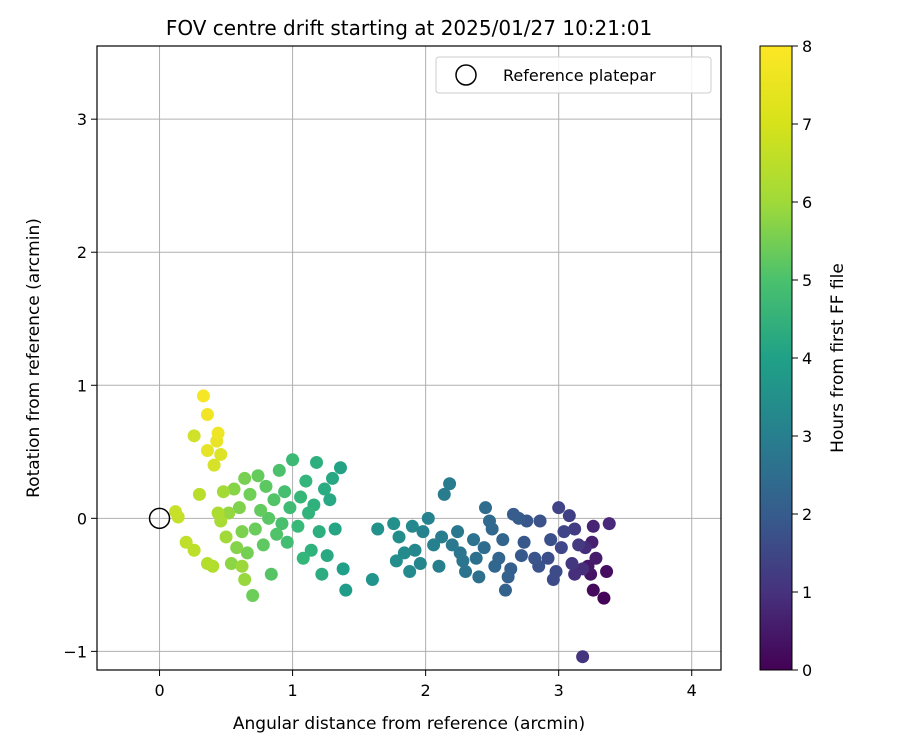 The height and width of the screenshot is (750, 900). What do you see at coordinates (807, 124) in the screenshot?
I see `colorbar-tick-label: 7` at bounding box center [807, 124].